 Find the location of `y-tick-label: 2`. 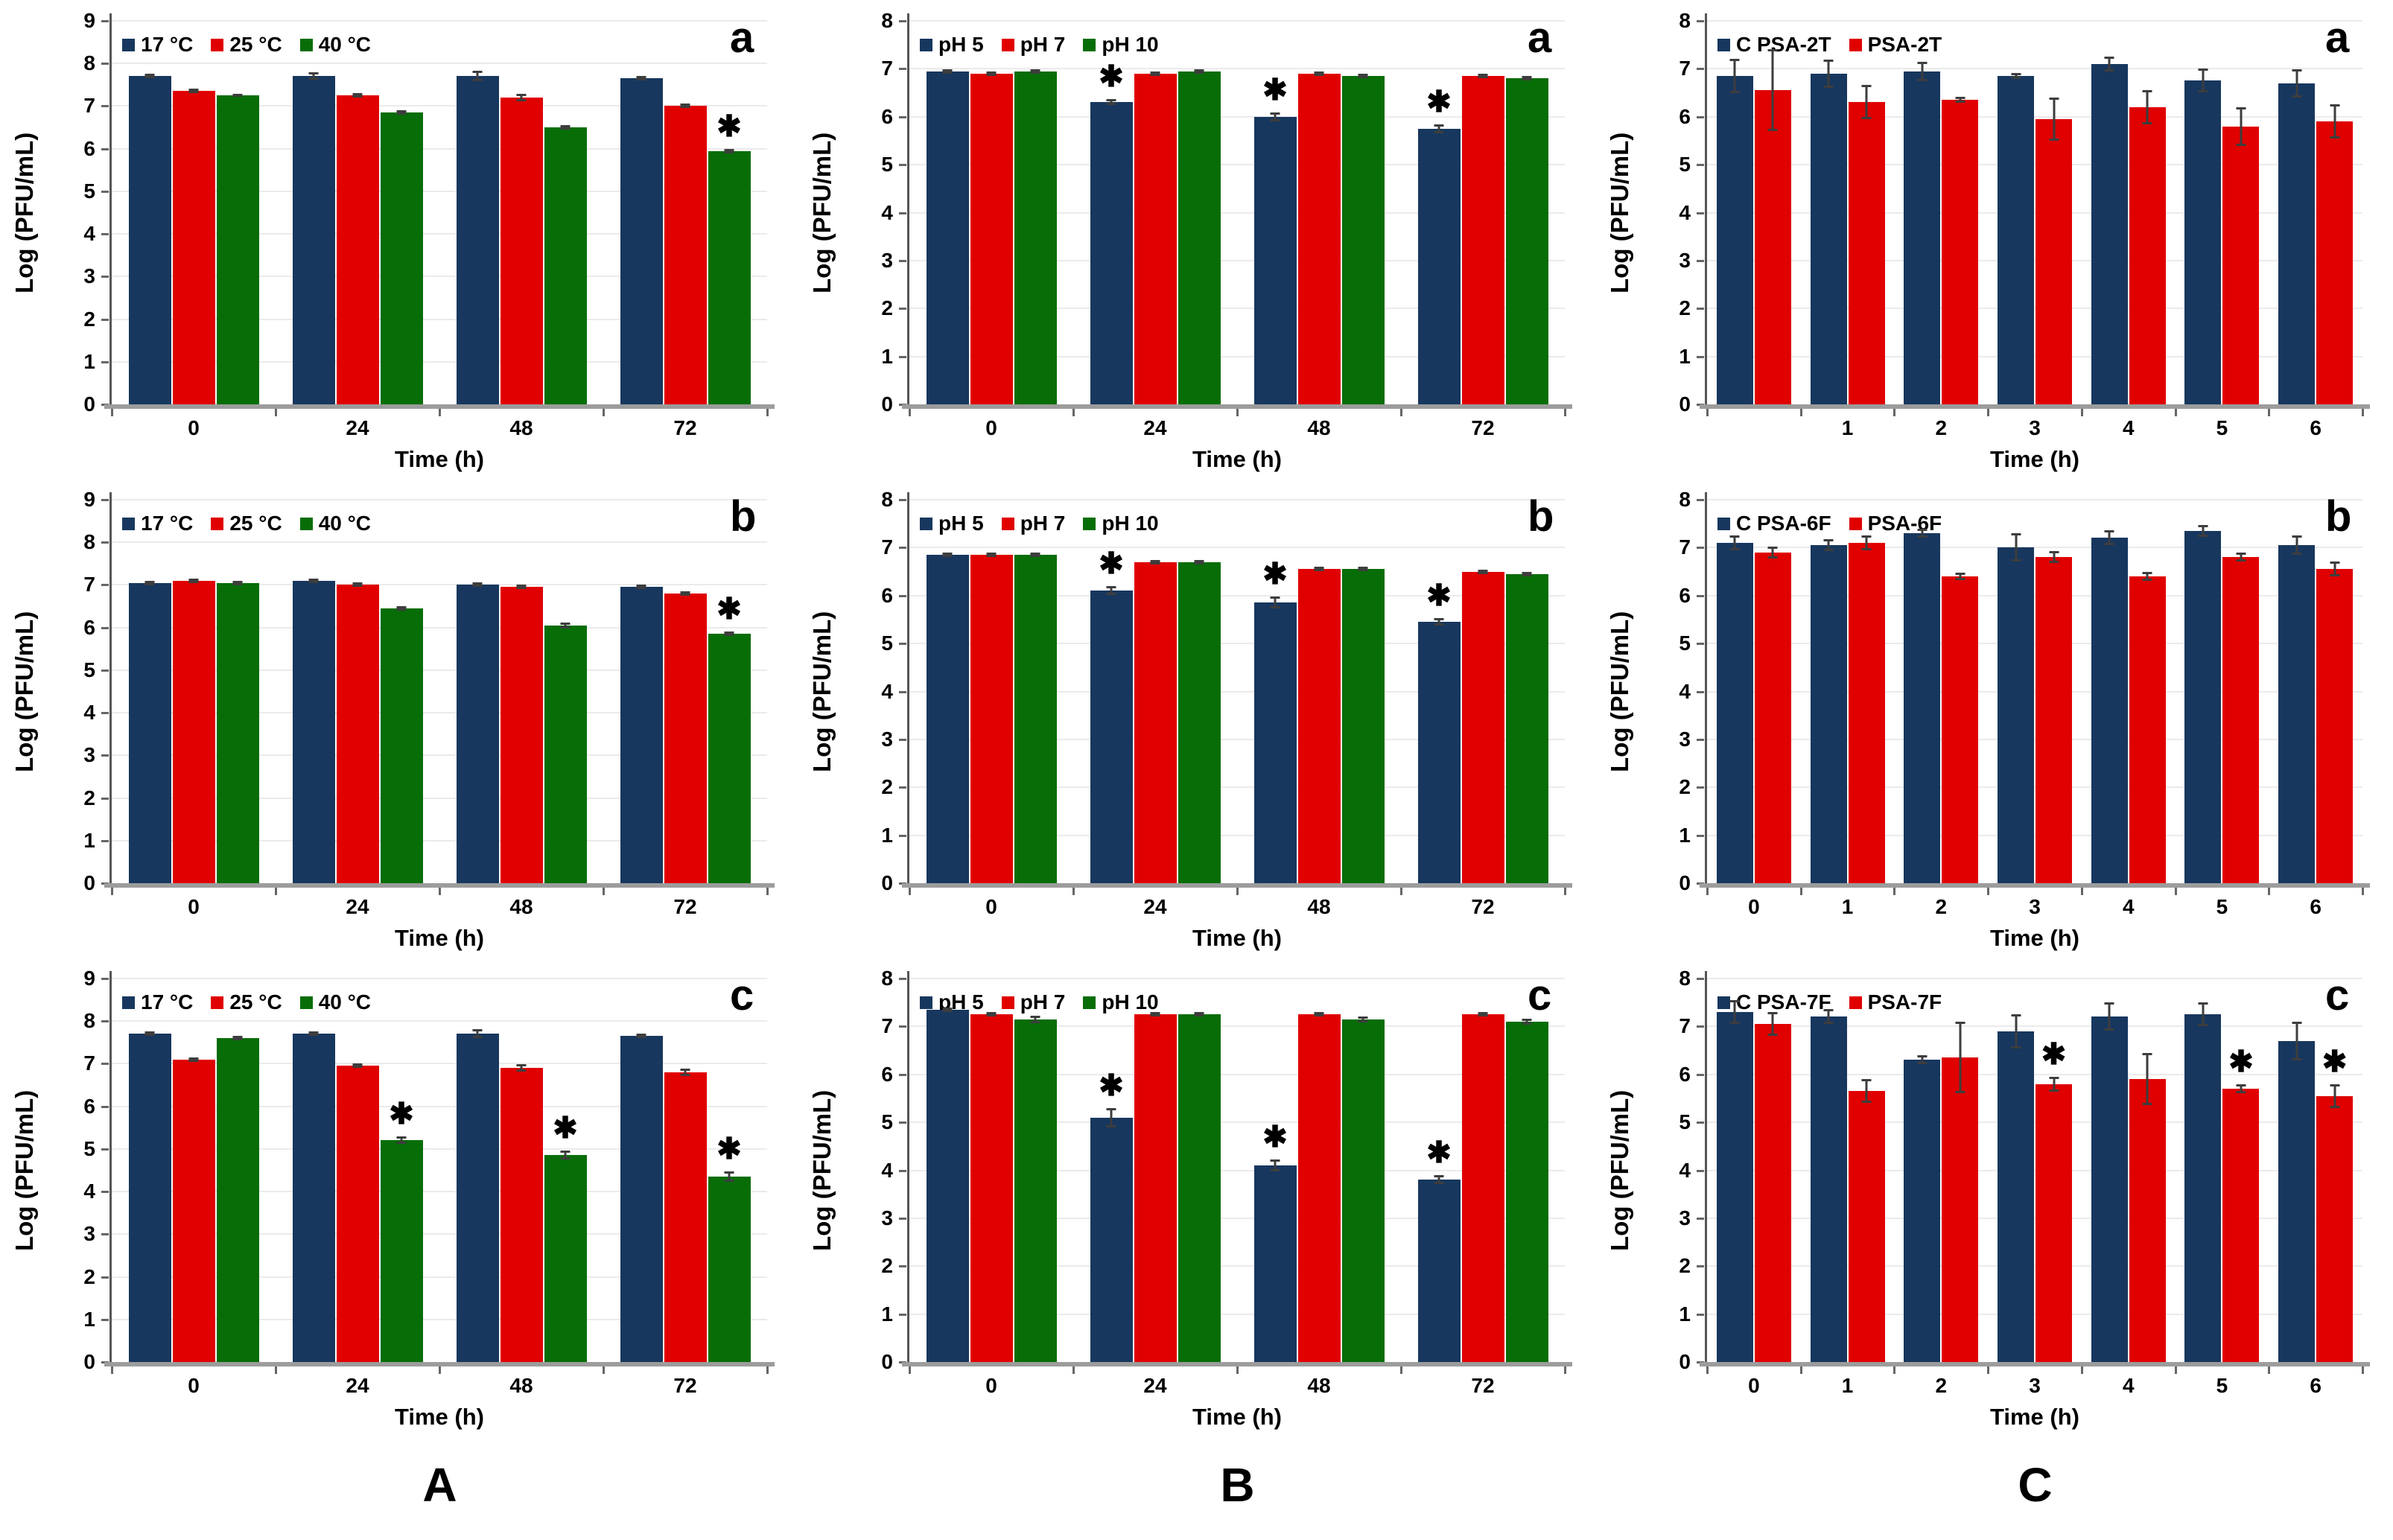

y-tick-label: 2 is located at coordinates (89, 797).